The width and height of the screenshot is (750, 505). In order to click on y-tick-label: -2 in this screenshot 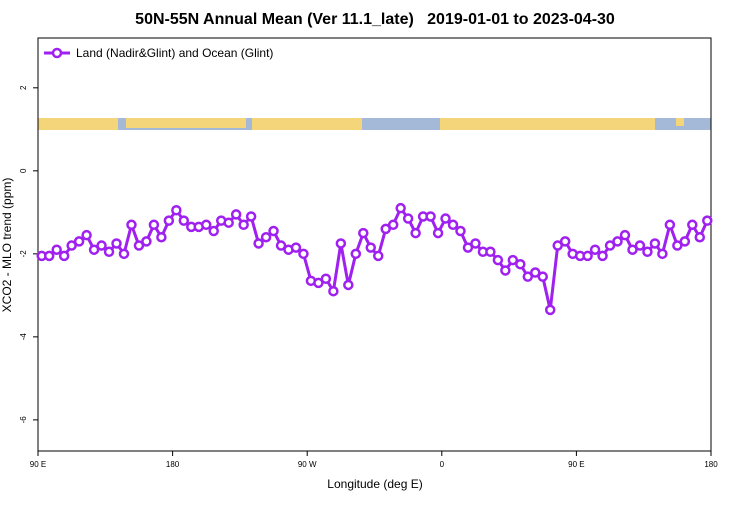, I will do `click(23, 254)`.